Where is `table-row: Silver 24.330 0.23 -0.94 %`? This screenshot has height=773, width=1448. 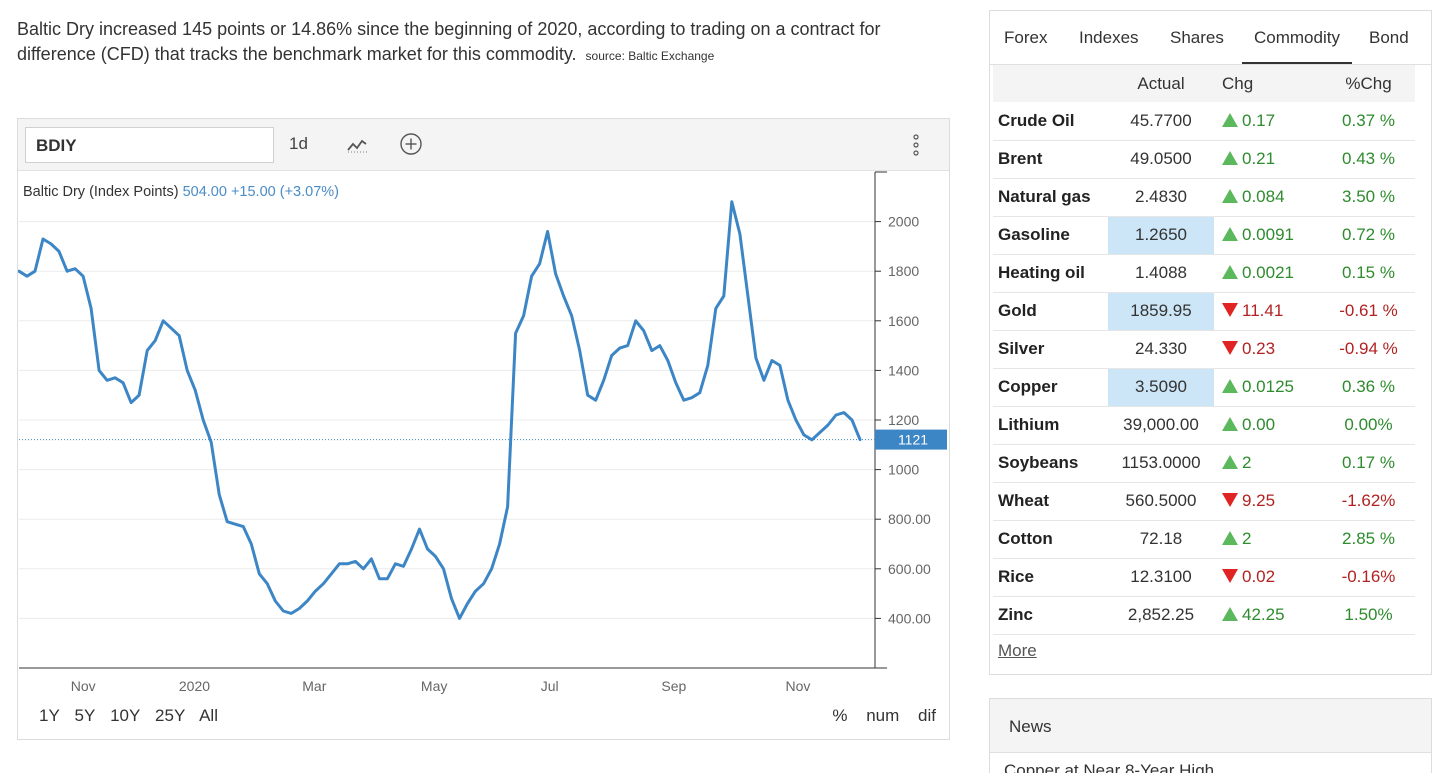
table-row: Silver 24.330 0.23 -0.94 % is located at coordinates (1204, 349).